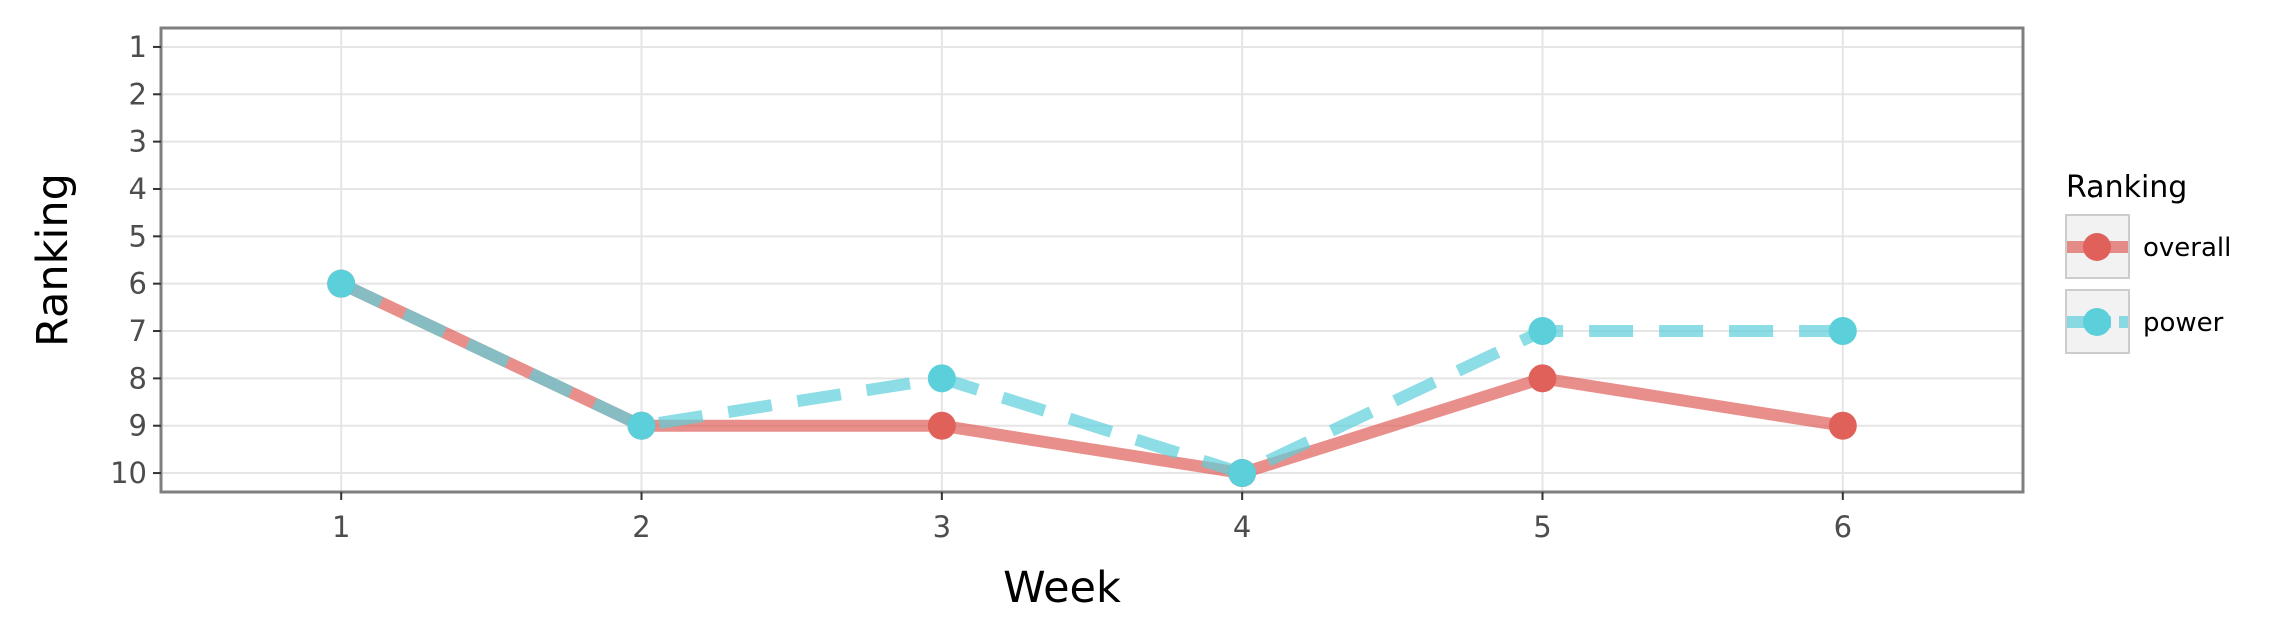 This screenshot has height=641, width=2276. I want to click on x-tick-label: 1, so click(341, 527).